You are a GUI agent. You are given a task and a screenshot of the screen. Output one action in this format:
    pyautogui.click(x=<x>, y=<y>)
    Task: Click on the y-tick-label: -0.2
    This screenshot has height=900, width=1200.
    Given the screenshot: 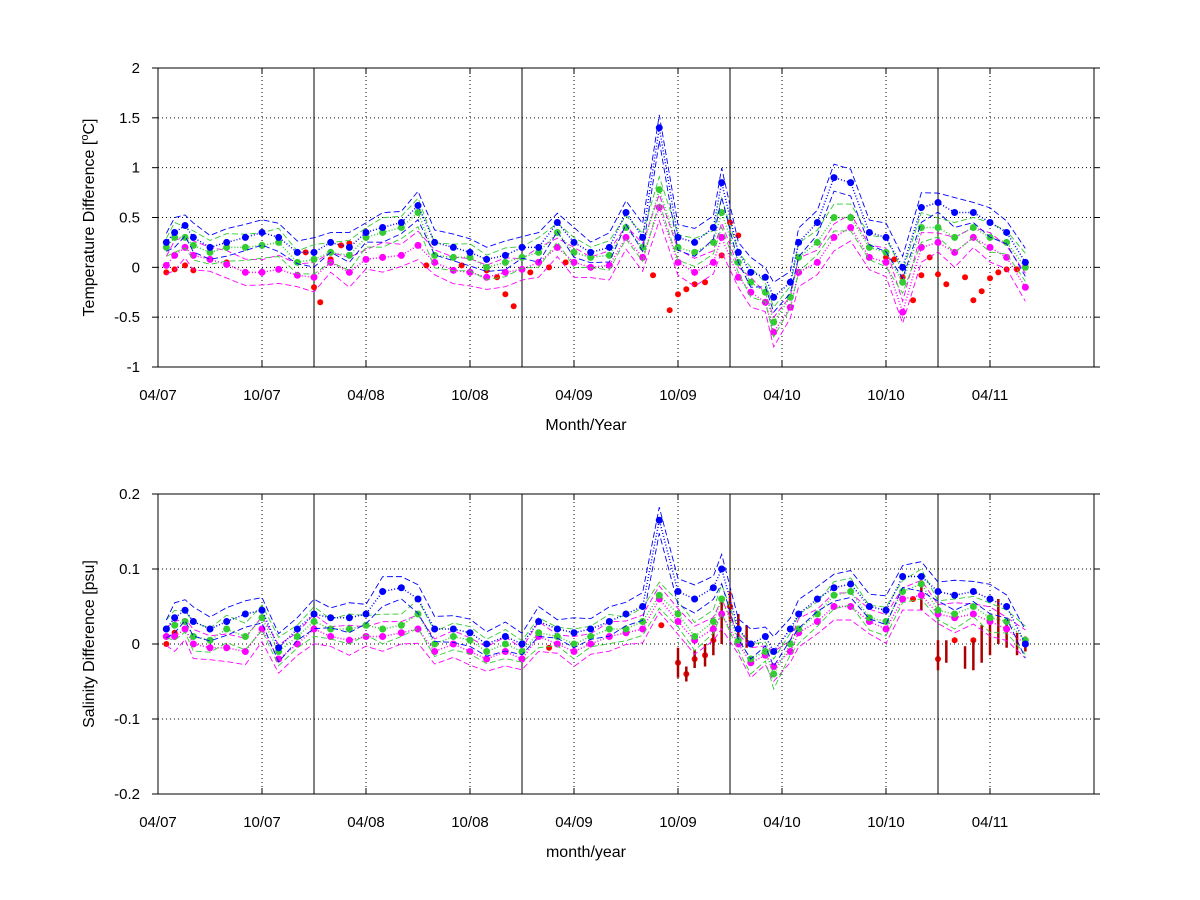 What is the action you would take?
    pyautogui.click(x=127, y=794)
    